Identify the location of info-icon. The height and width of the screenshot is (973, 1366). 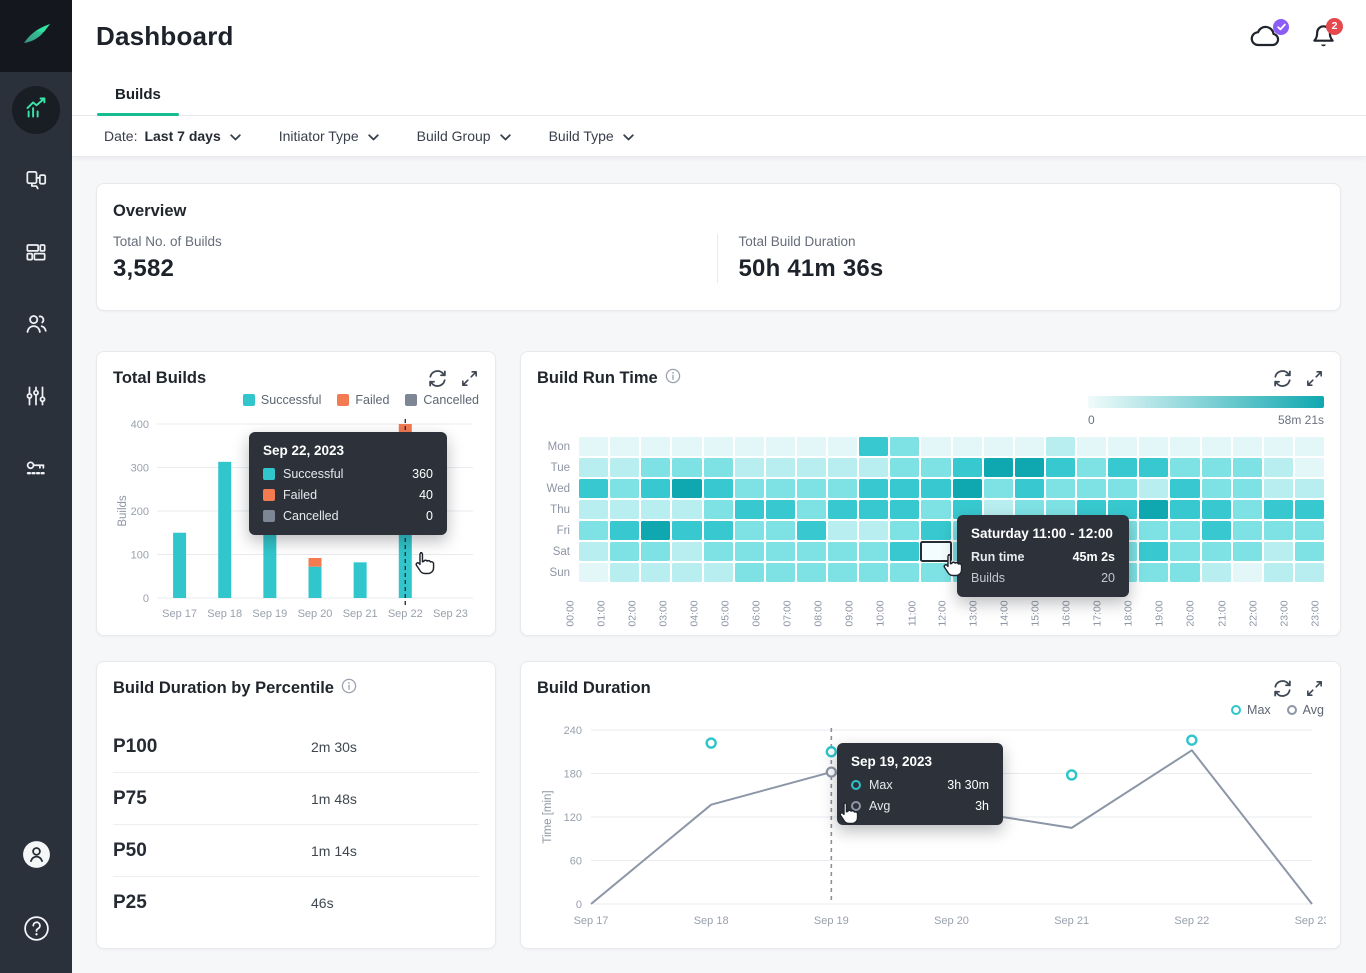
(673, 378).